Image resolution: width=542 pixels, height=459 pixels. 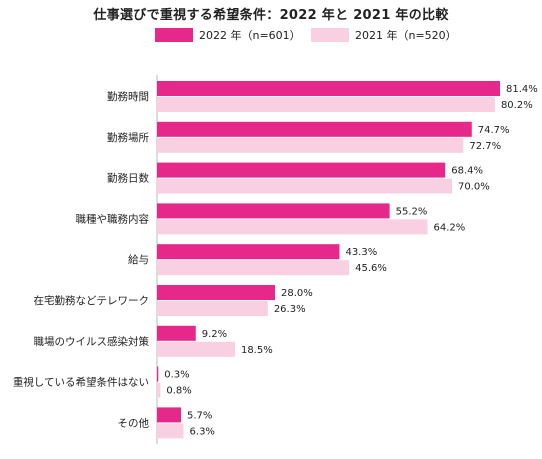 What do you see at coordinates (485, 146) in the screenshot?
I see `data-label: 72.7%` at bounding box center [485, 146].